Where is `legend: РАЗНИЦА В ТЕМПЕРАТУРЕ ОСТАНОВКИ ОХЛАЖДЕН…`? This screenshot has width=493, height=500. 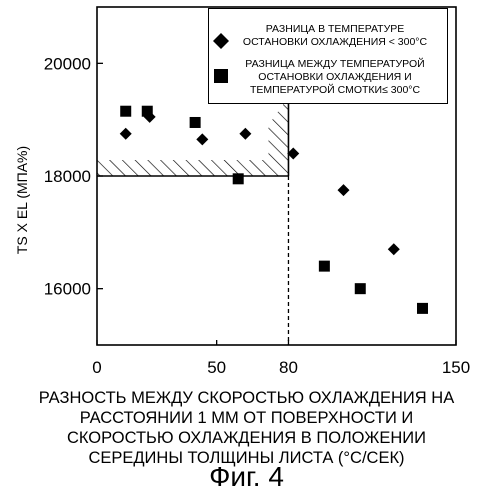
legend: РАЗНИЦА В ТЕМПЕРАТУРЕ ОСТАНОВКИ ОХЛАЖДЕН… is located at coordinates (328, 56).